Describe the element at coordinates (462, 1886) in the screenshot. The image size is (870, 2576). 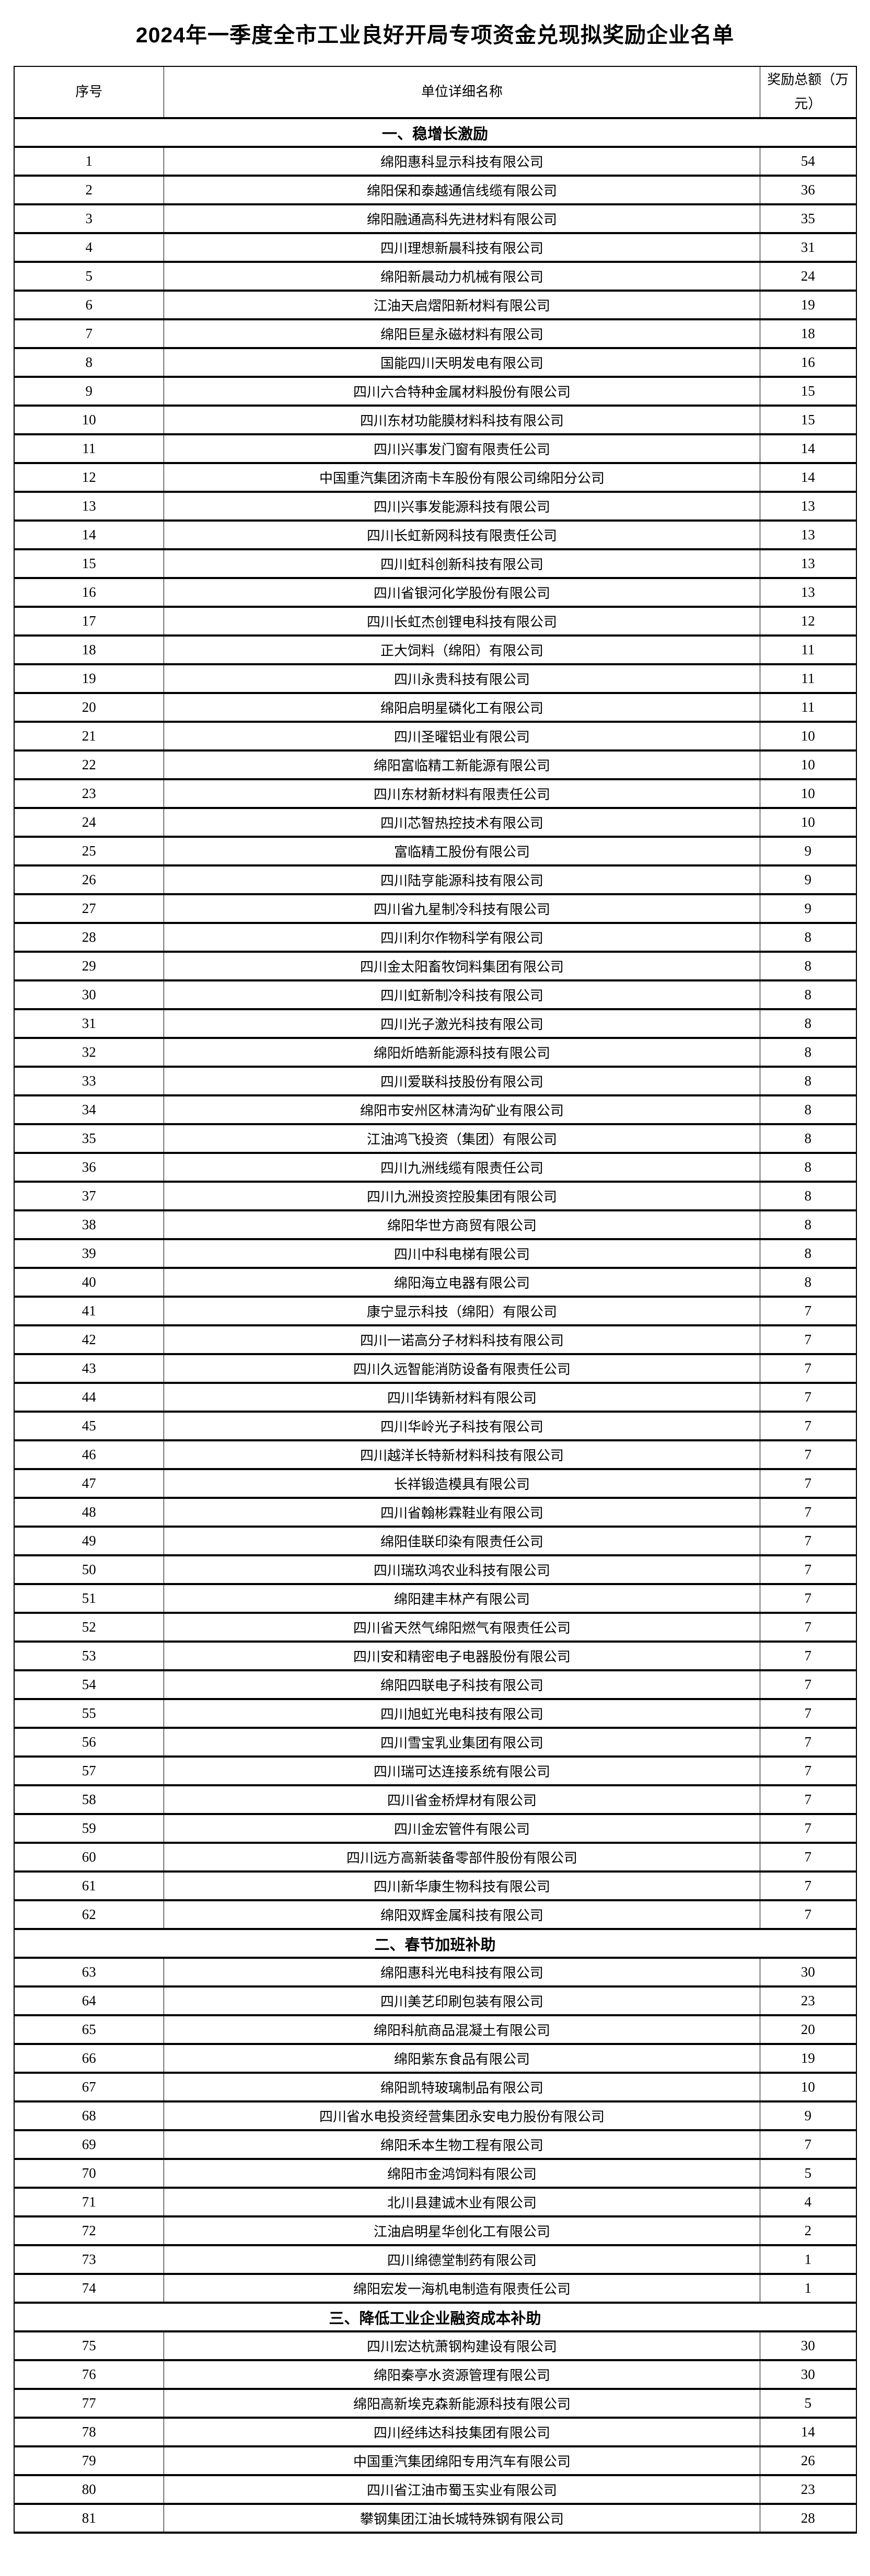
I see `cell-name: 四川新华康生物科技有限公司` at that location.